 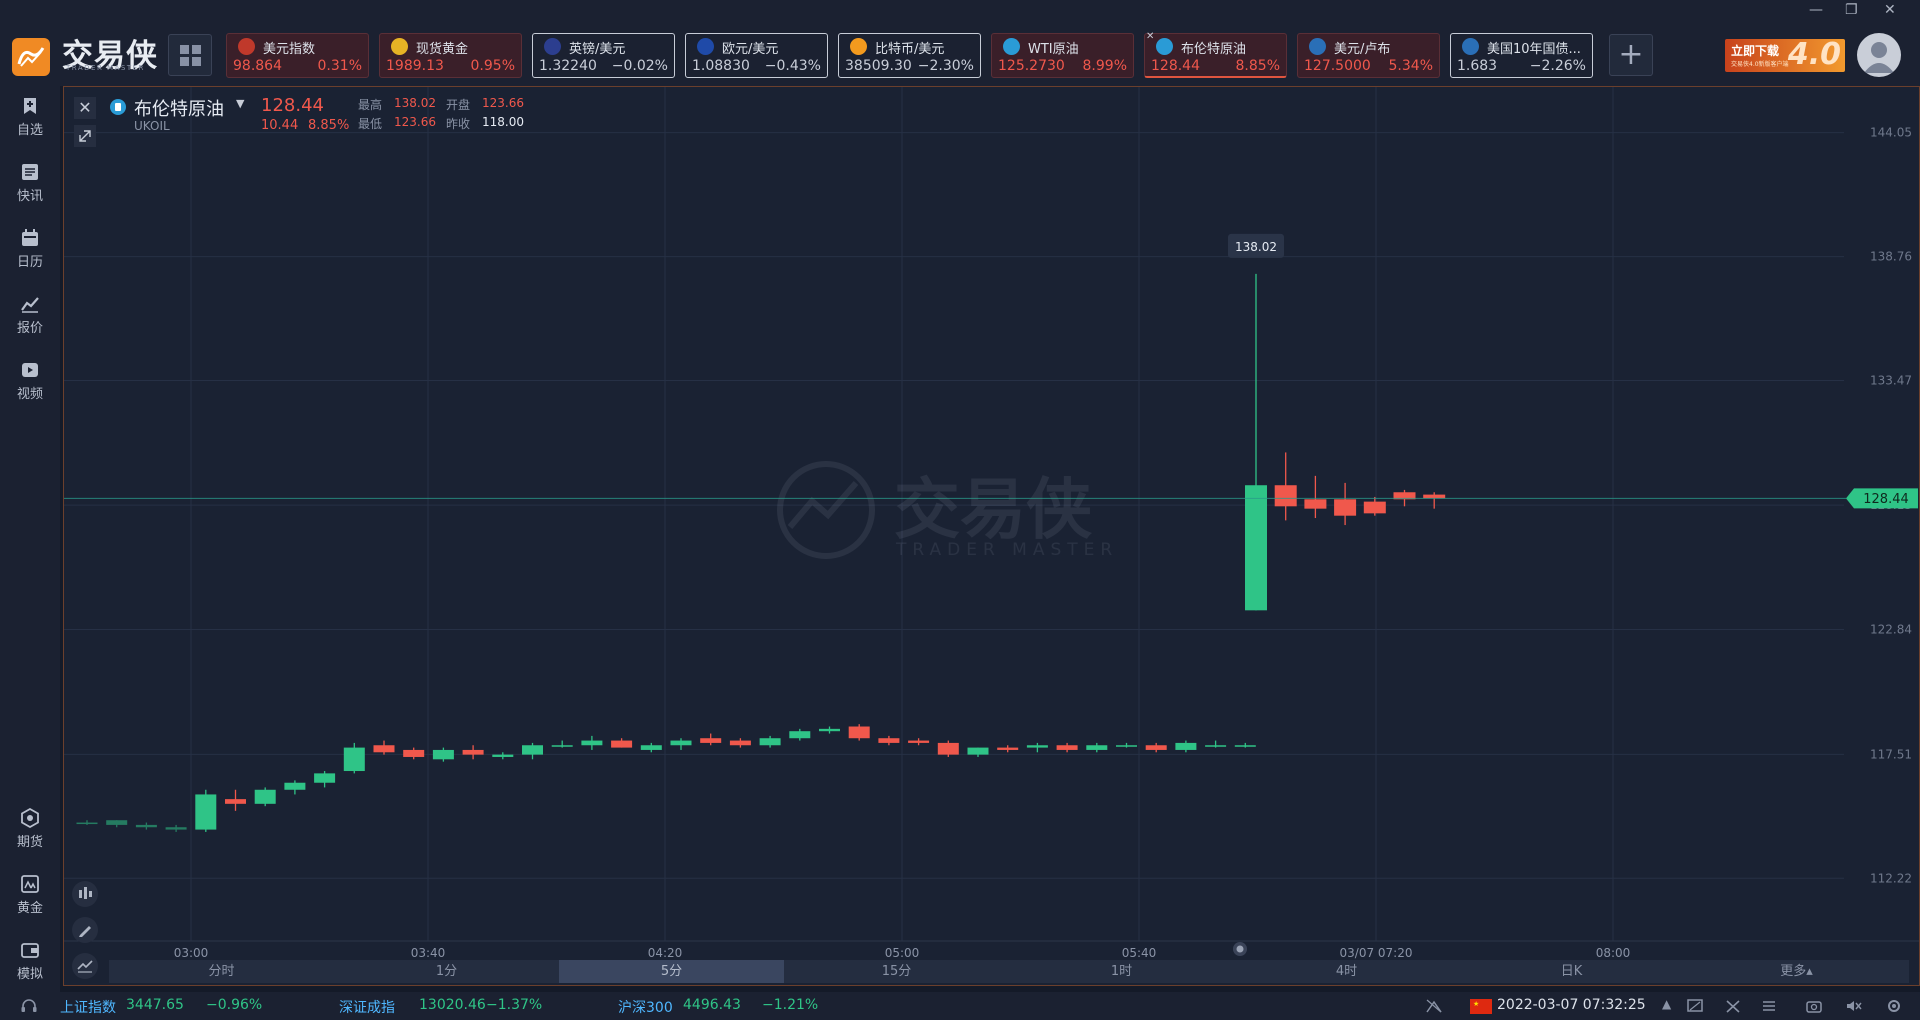 What do you see at coordinates (1814, 1006) in the screenshot?
I see `camera-icon` at bounding box center [1814, 1006].